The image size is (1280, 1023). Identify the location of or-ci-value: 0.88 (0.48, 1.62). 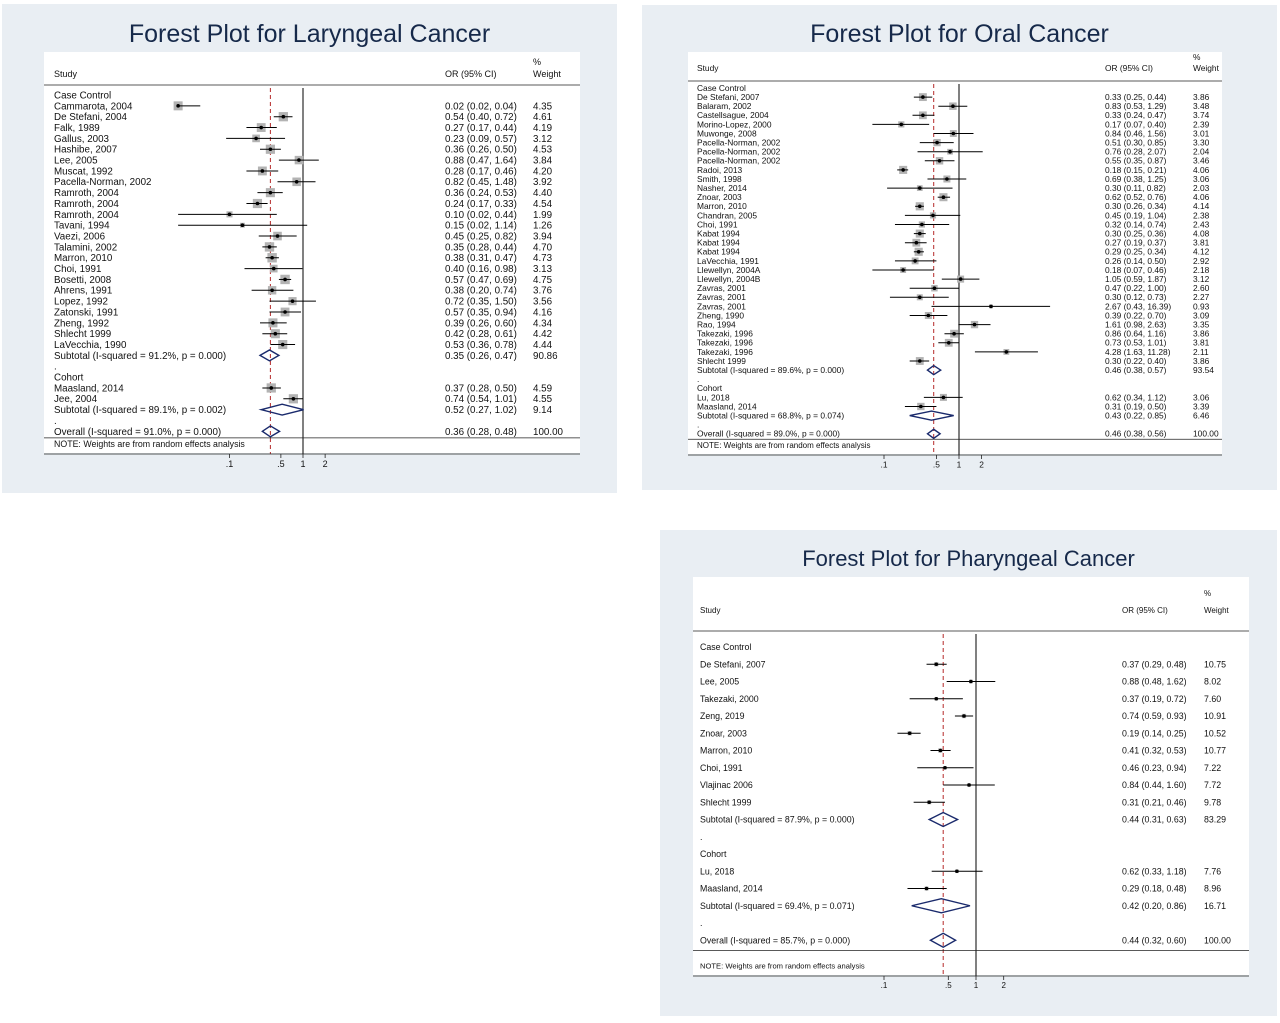
(1154, 682).